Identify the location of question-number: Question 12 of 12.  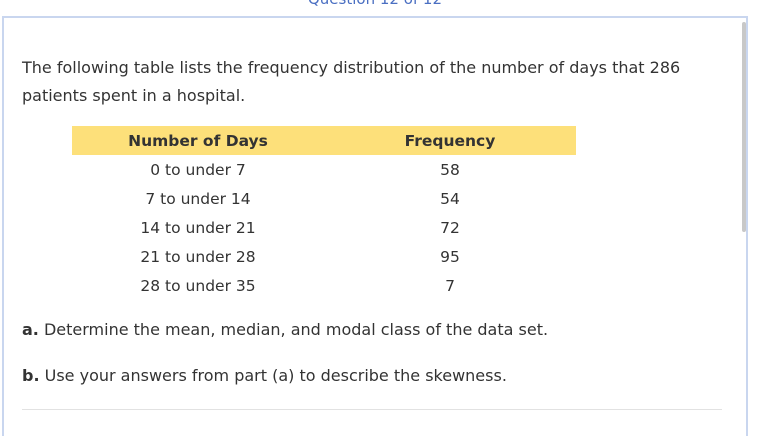
(375, 4).